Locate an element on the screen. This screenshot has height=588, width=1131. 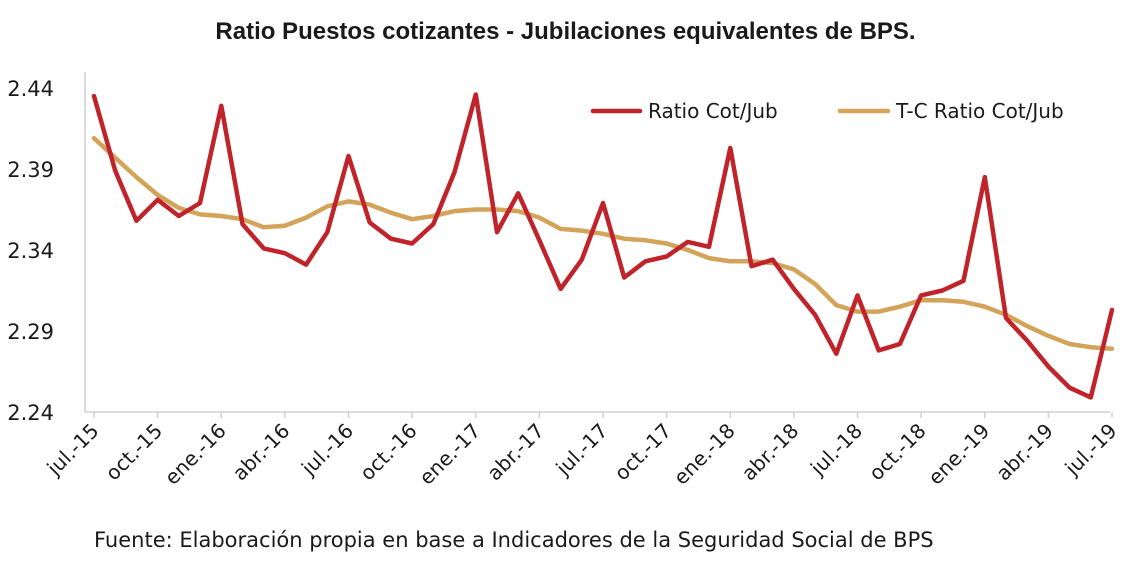
x-tick-label: ene.-19 is located at coordinates (958, 454).